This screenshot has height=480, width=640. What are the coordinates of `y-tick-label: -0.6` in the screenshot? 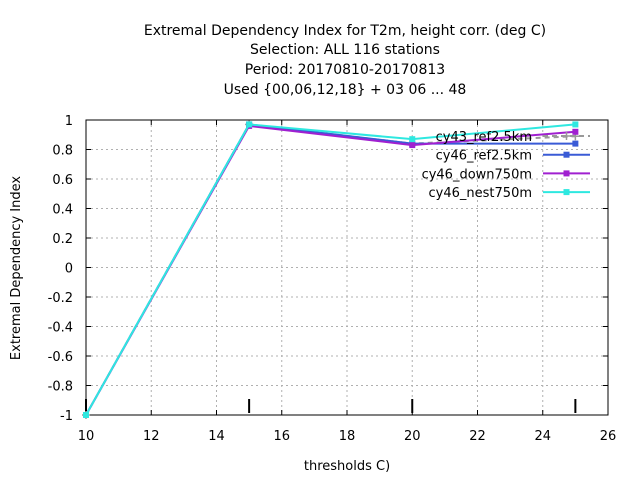 It's located at (60, 357).